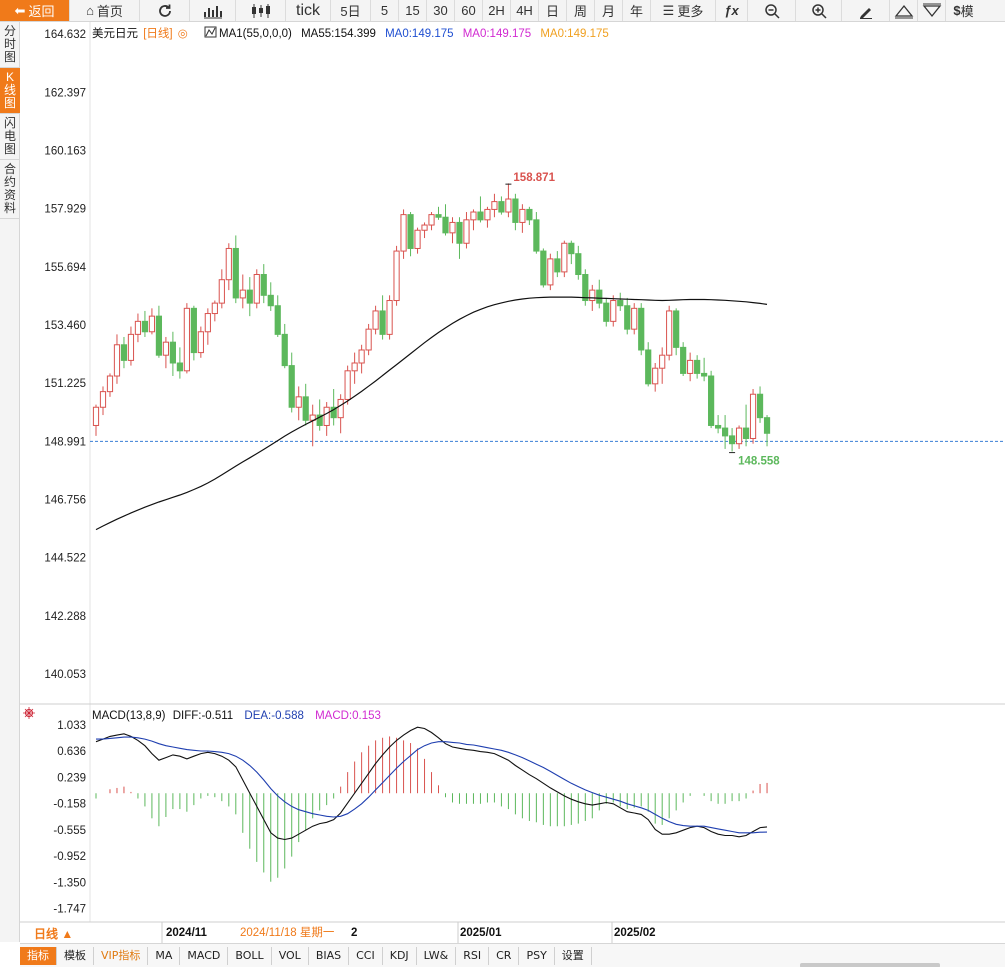 This screenshot has width=1005, height=967. Describe the element at coordinates (441, 10) in the screenshot. I see `period-30min: 30` at that location.